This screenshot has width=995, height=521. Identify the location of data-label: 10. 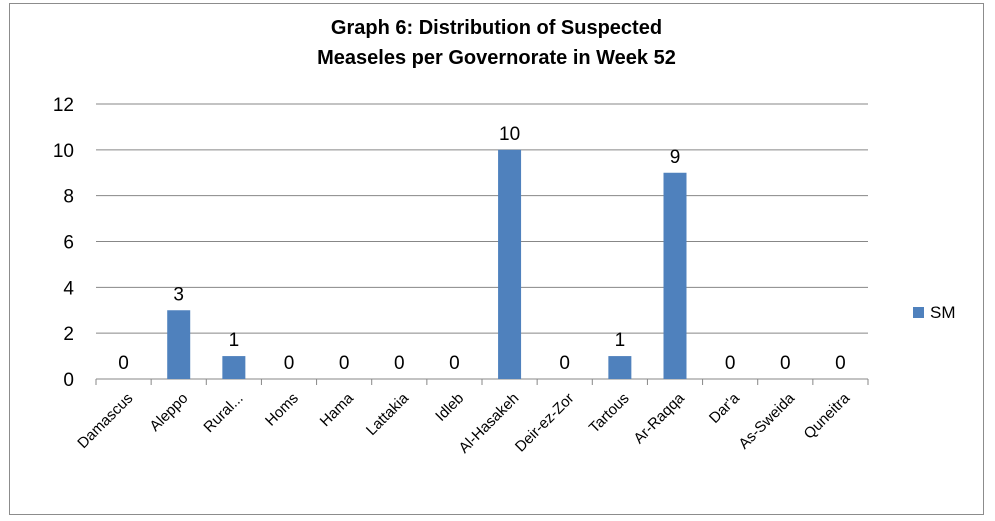
(509, 134).